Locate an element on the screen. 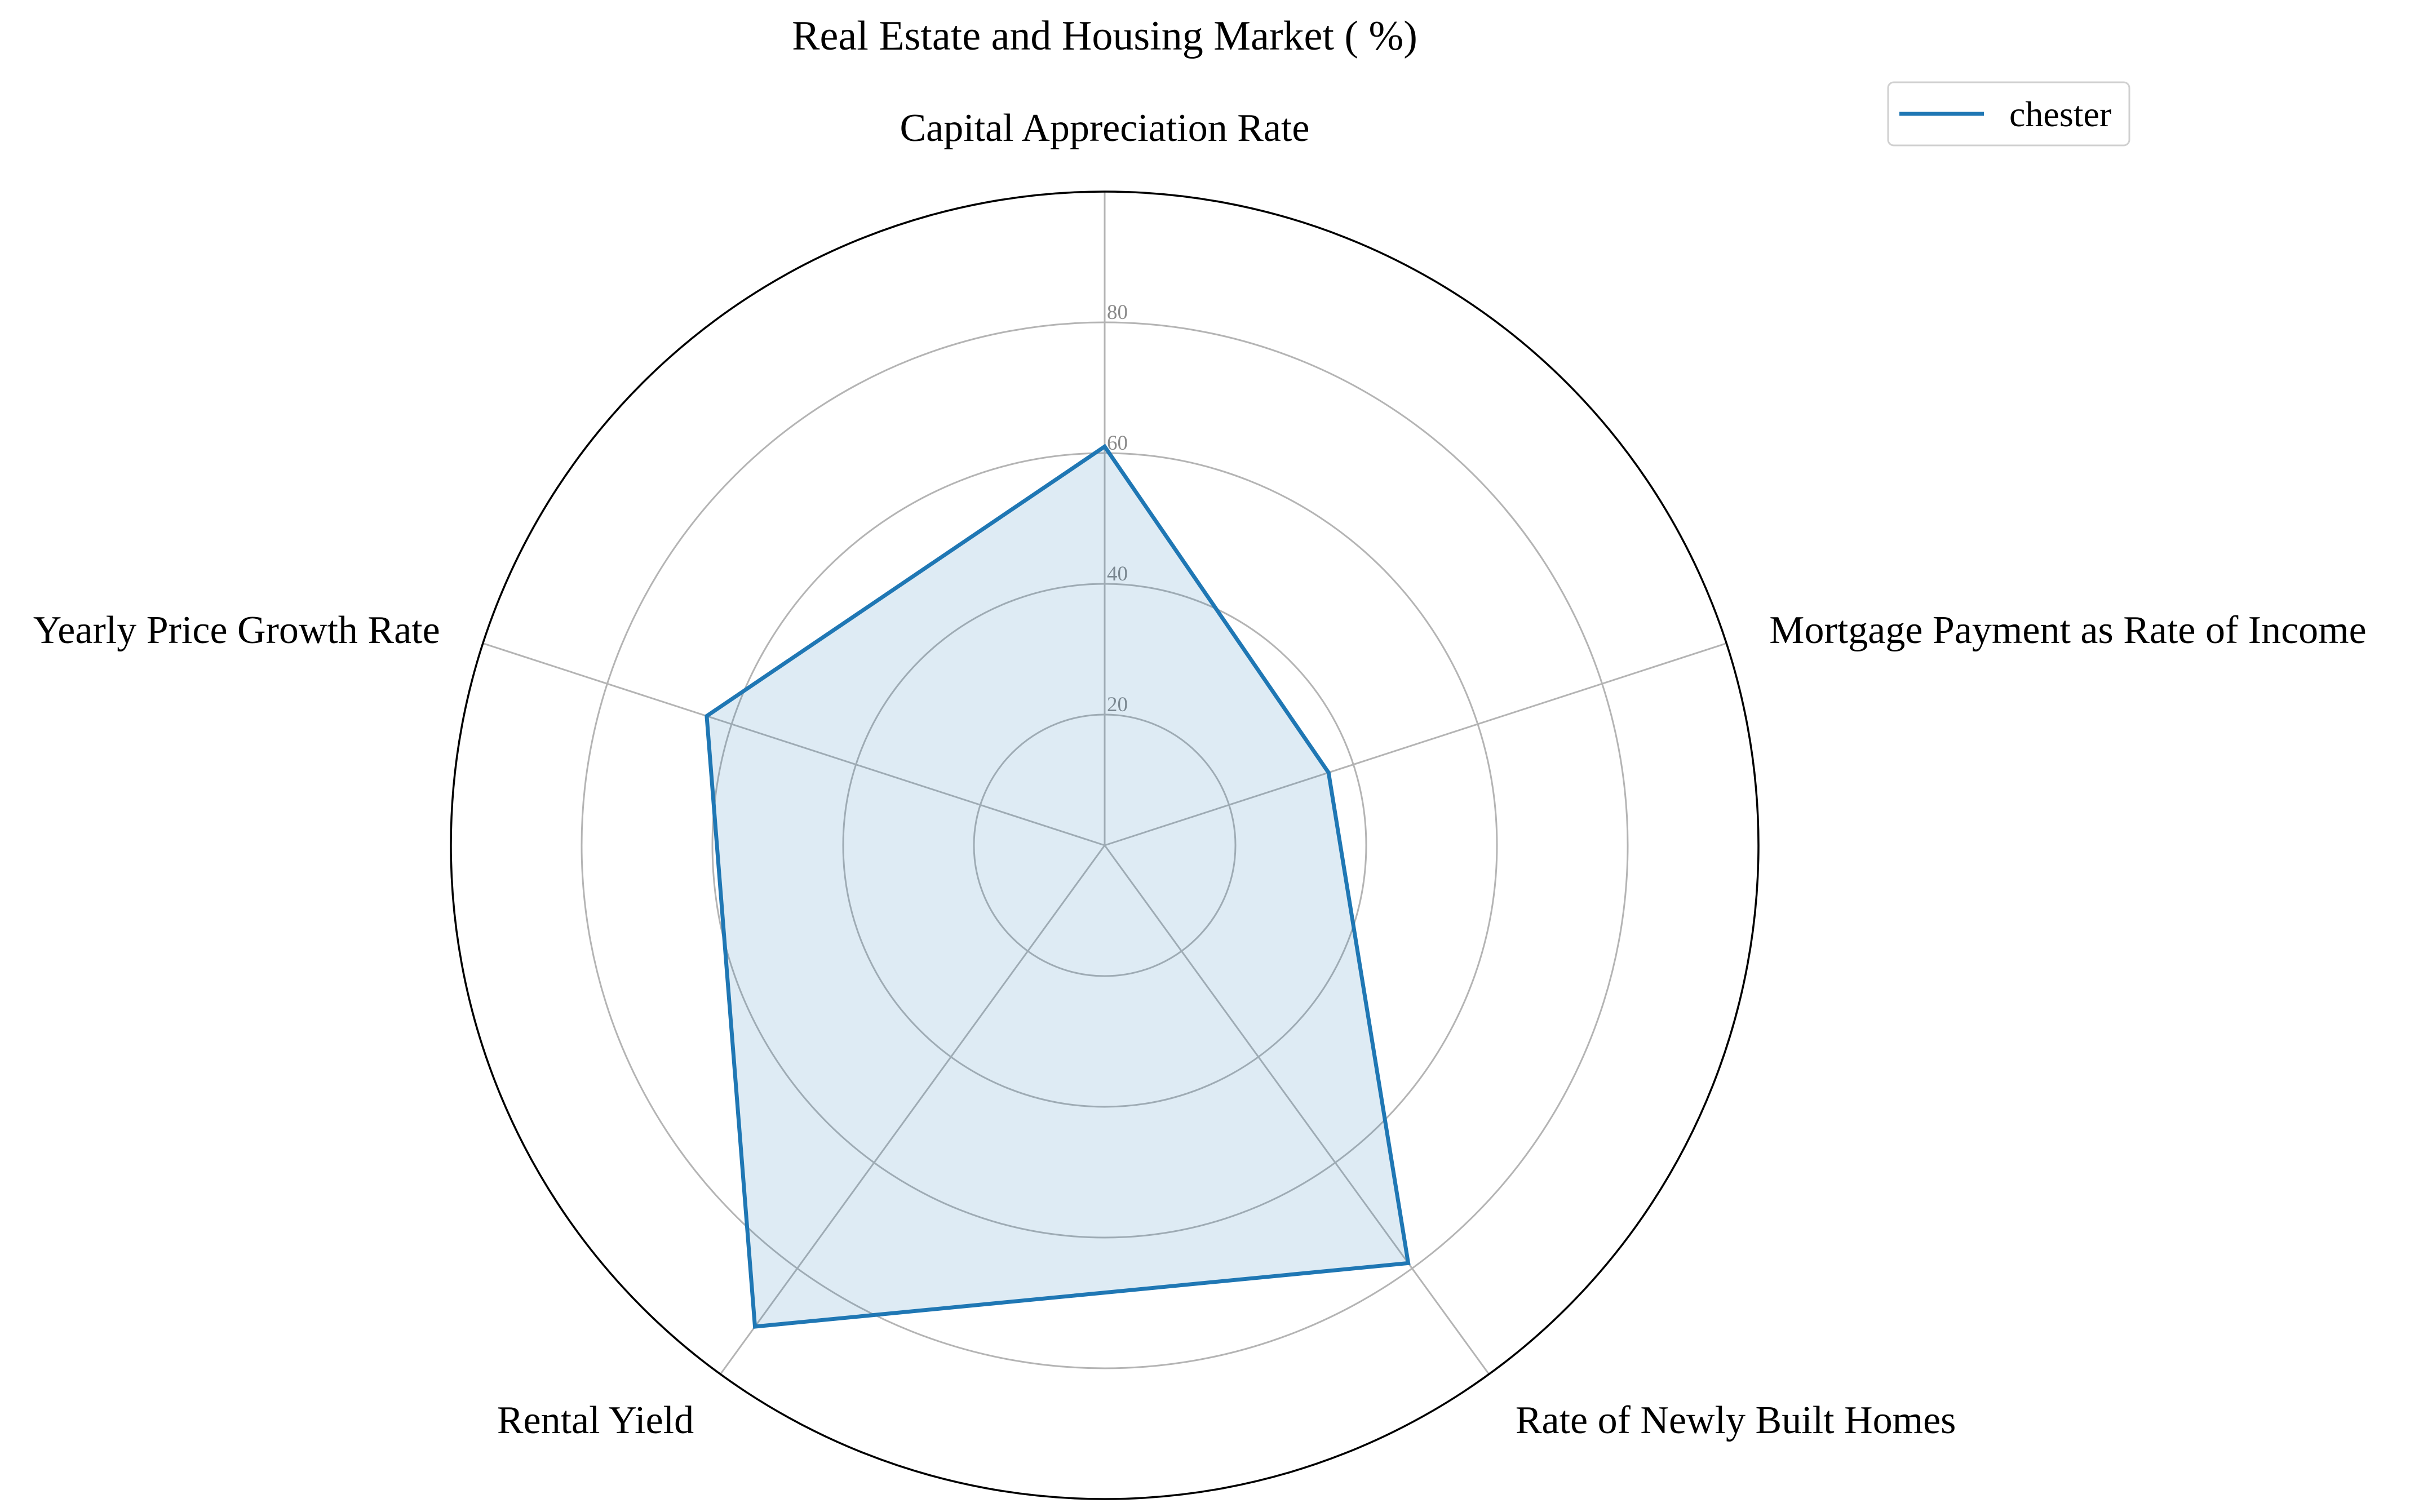 The image size is (2410, 1512). radial-tick-label-20: 20 is located at coordinates (1117, 705).